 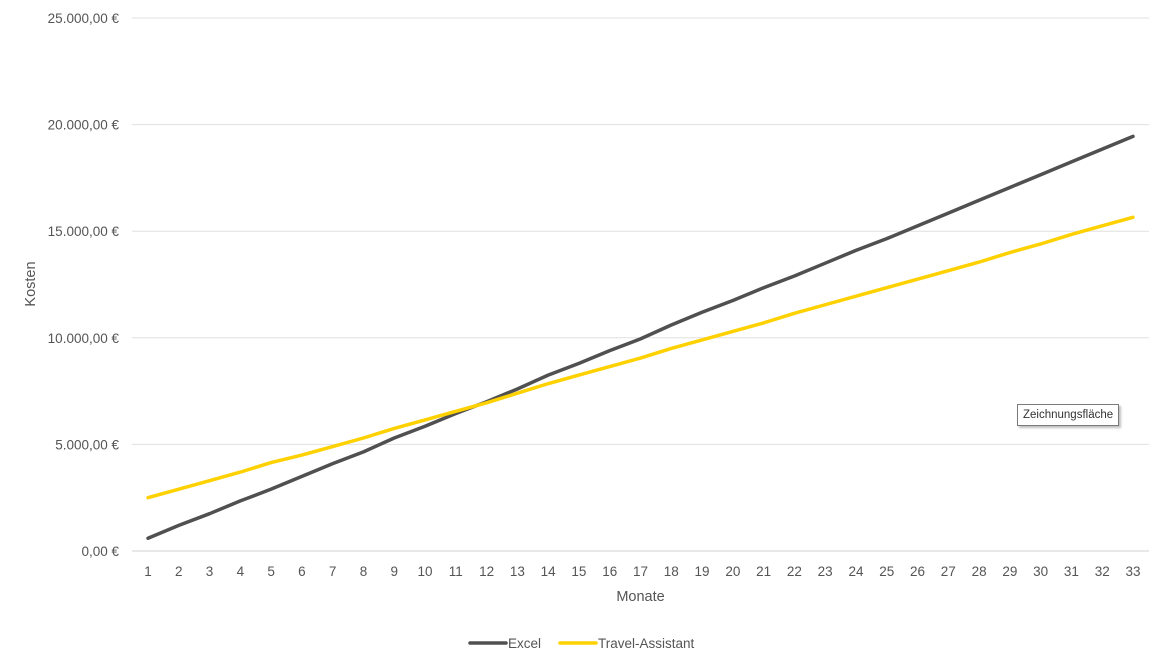 What do you see at coordinates (84, 231) in the screenshot?
I see `y-tick-label: 15.000,00 €` at bounding box center [84, 231].